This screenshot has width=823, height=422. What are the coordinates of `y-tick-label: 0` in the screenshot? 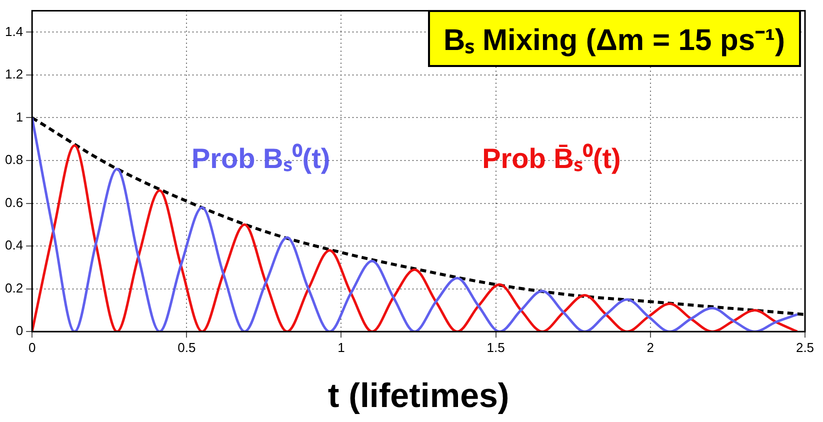 It's located at (20, 330).